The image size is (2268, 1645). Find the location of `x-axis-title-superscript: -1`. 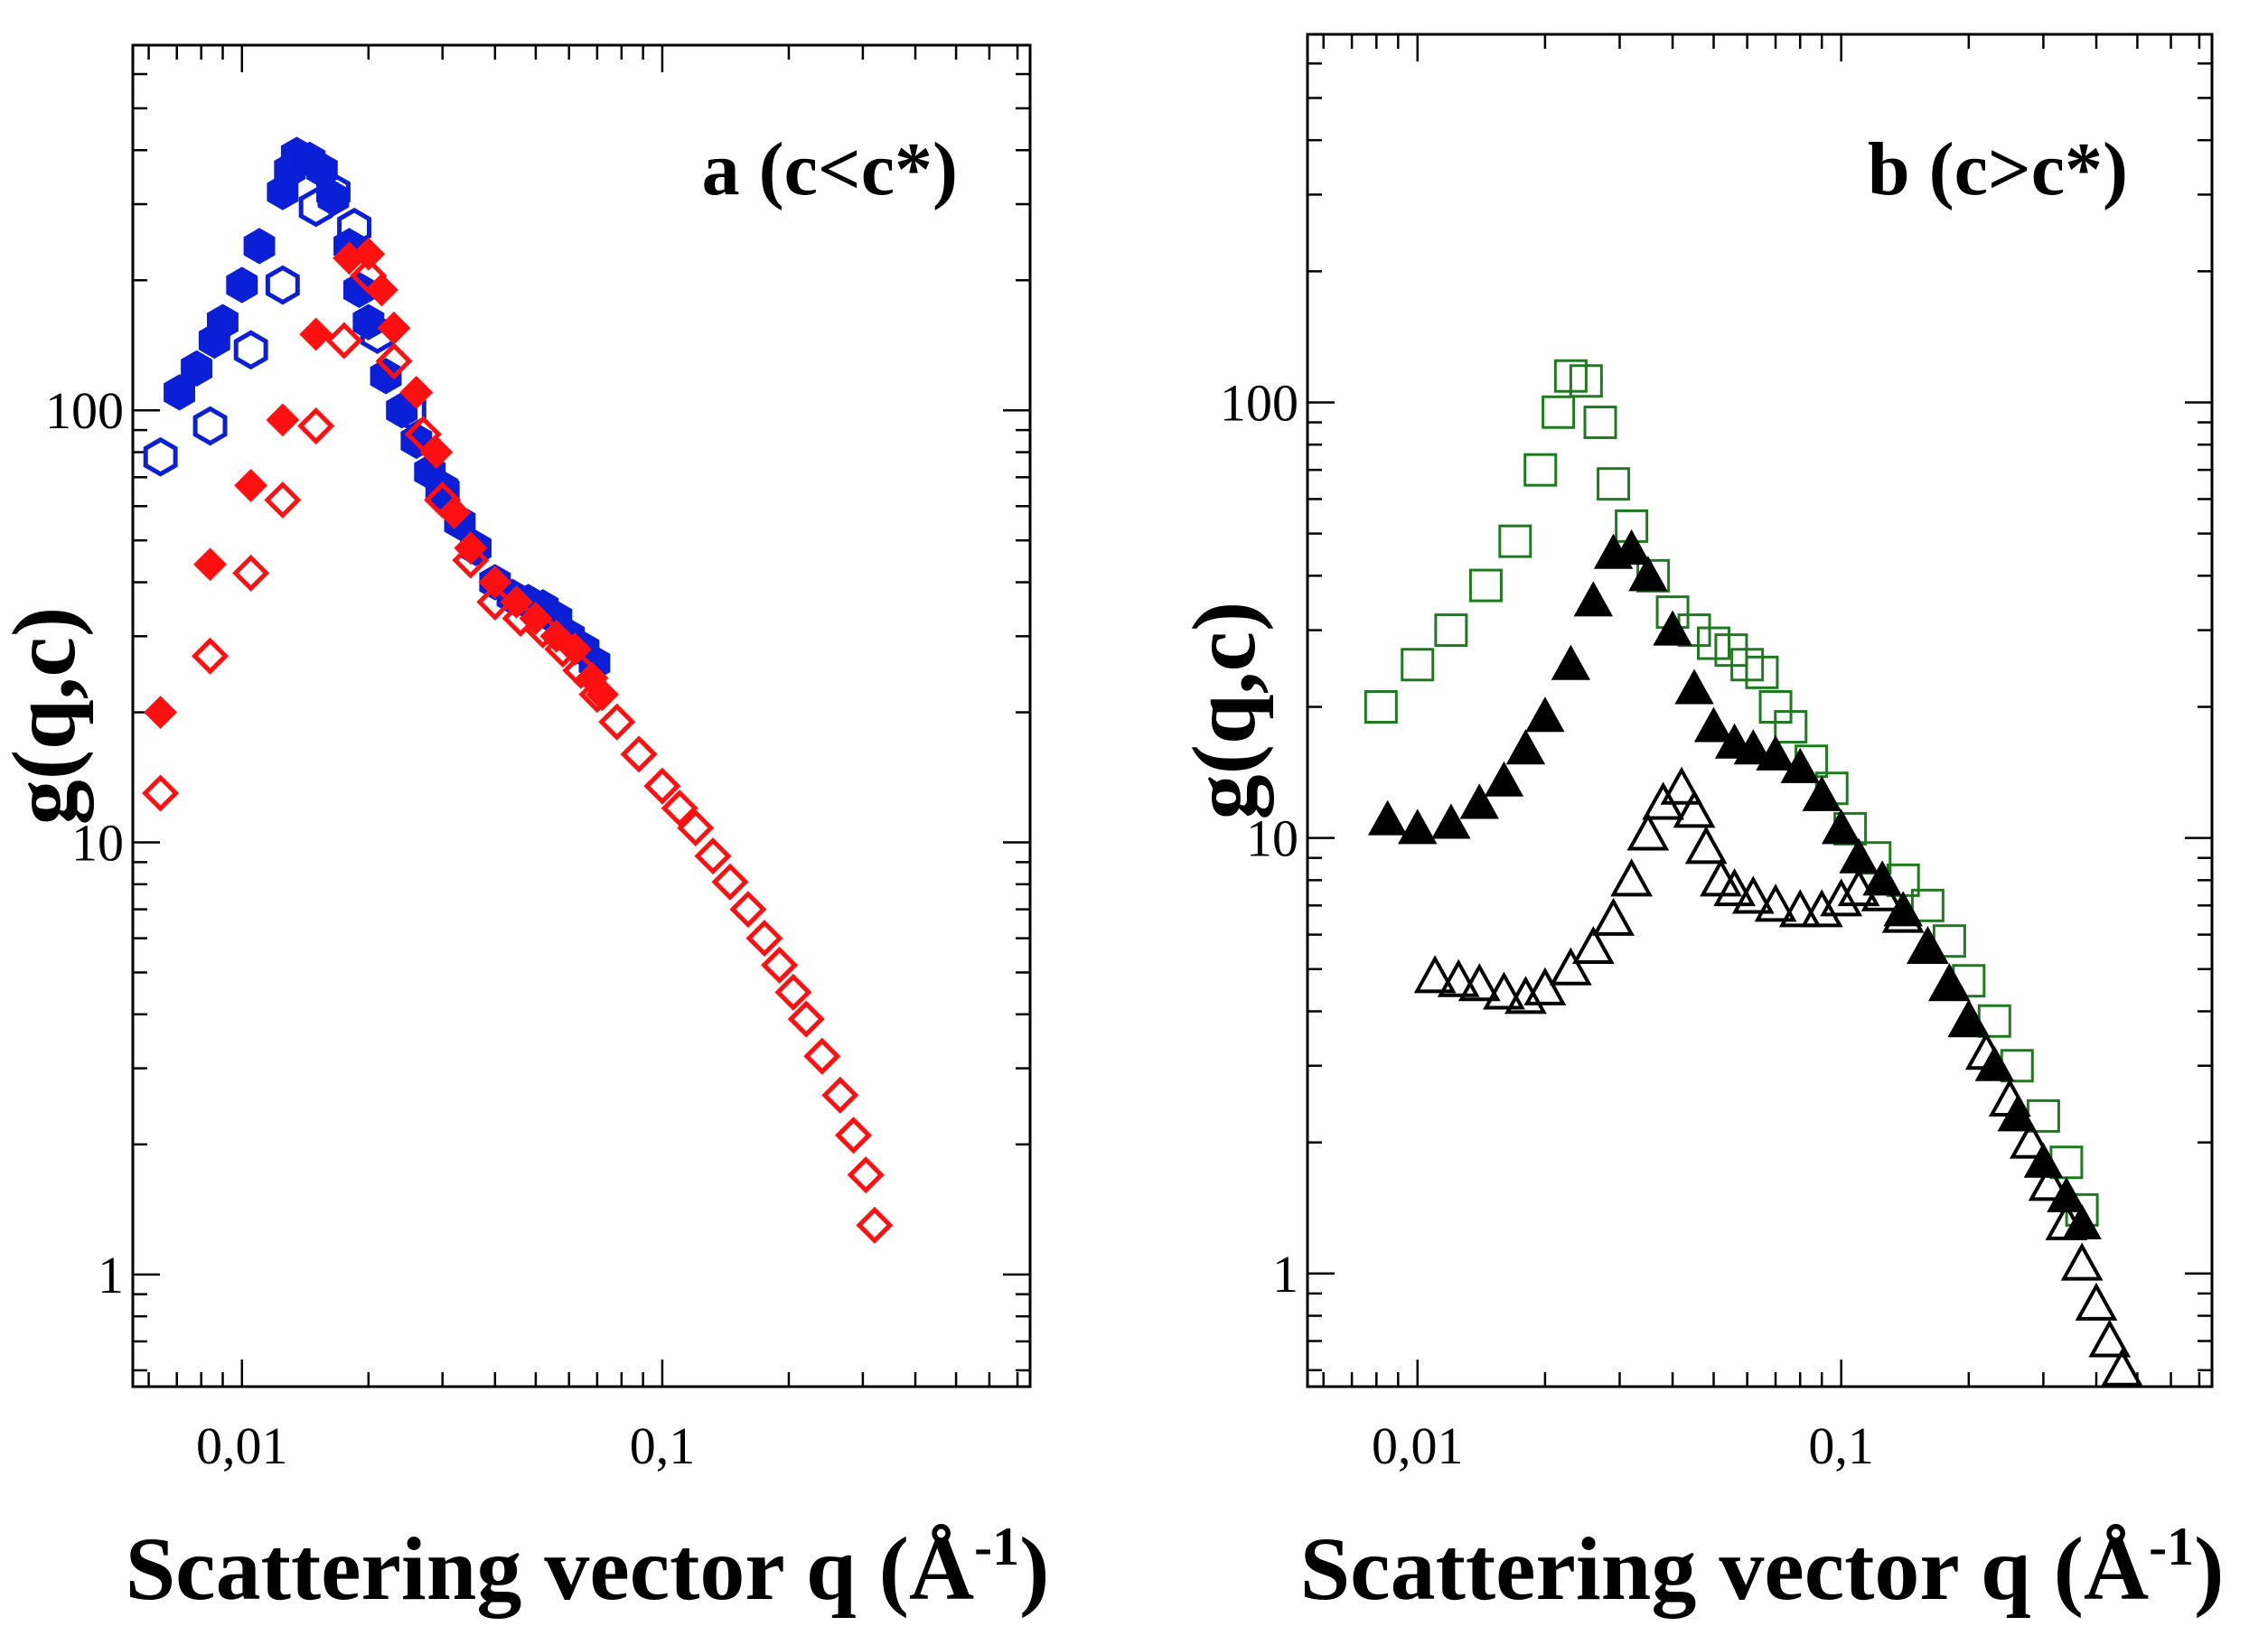

x-axis-title-superscript: -1 is located at coordinates (996, 1546).